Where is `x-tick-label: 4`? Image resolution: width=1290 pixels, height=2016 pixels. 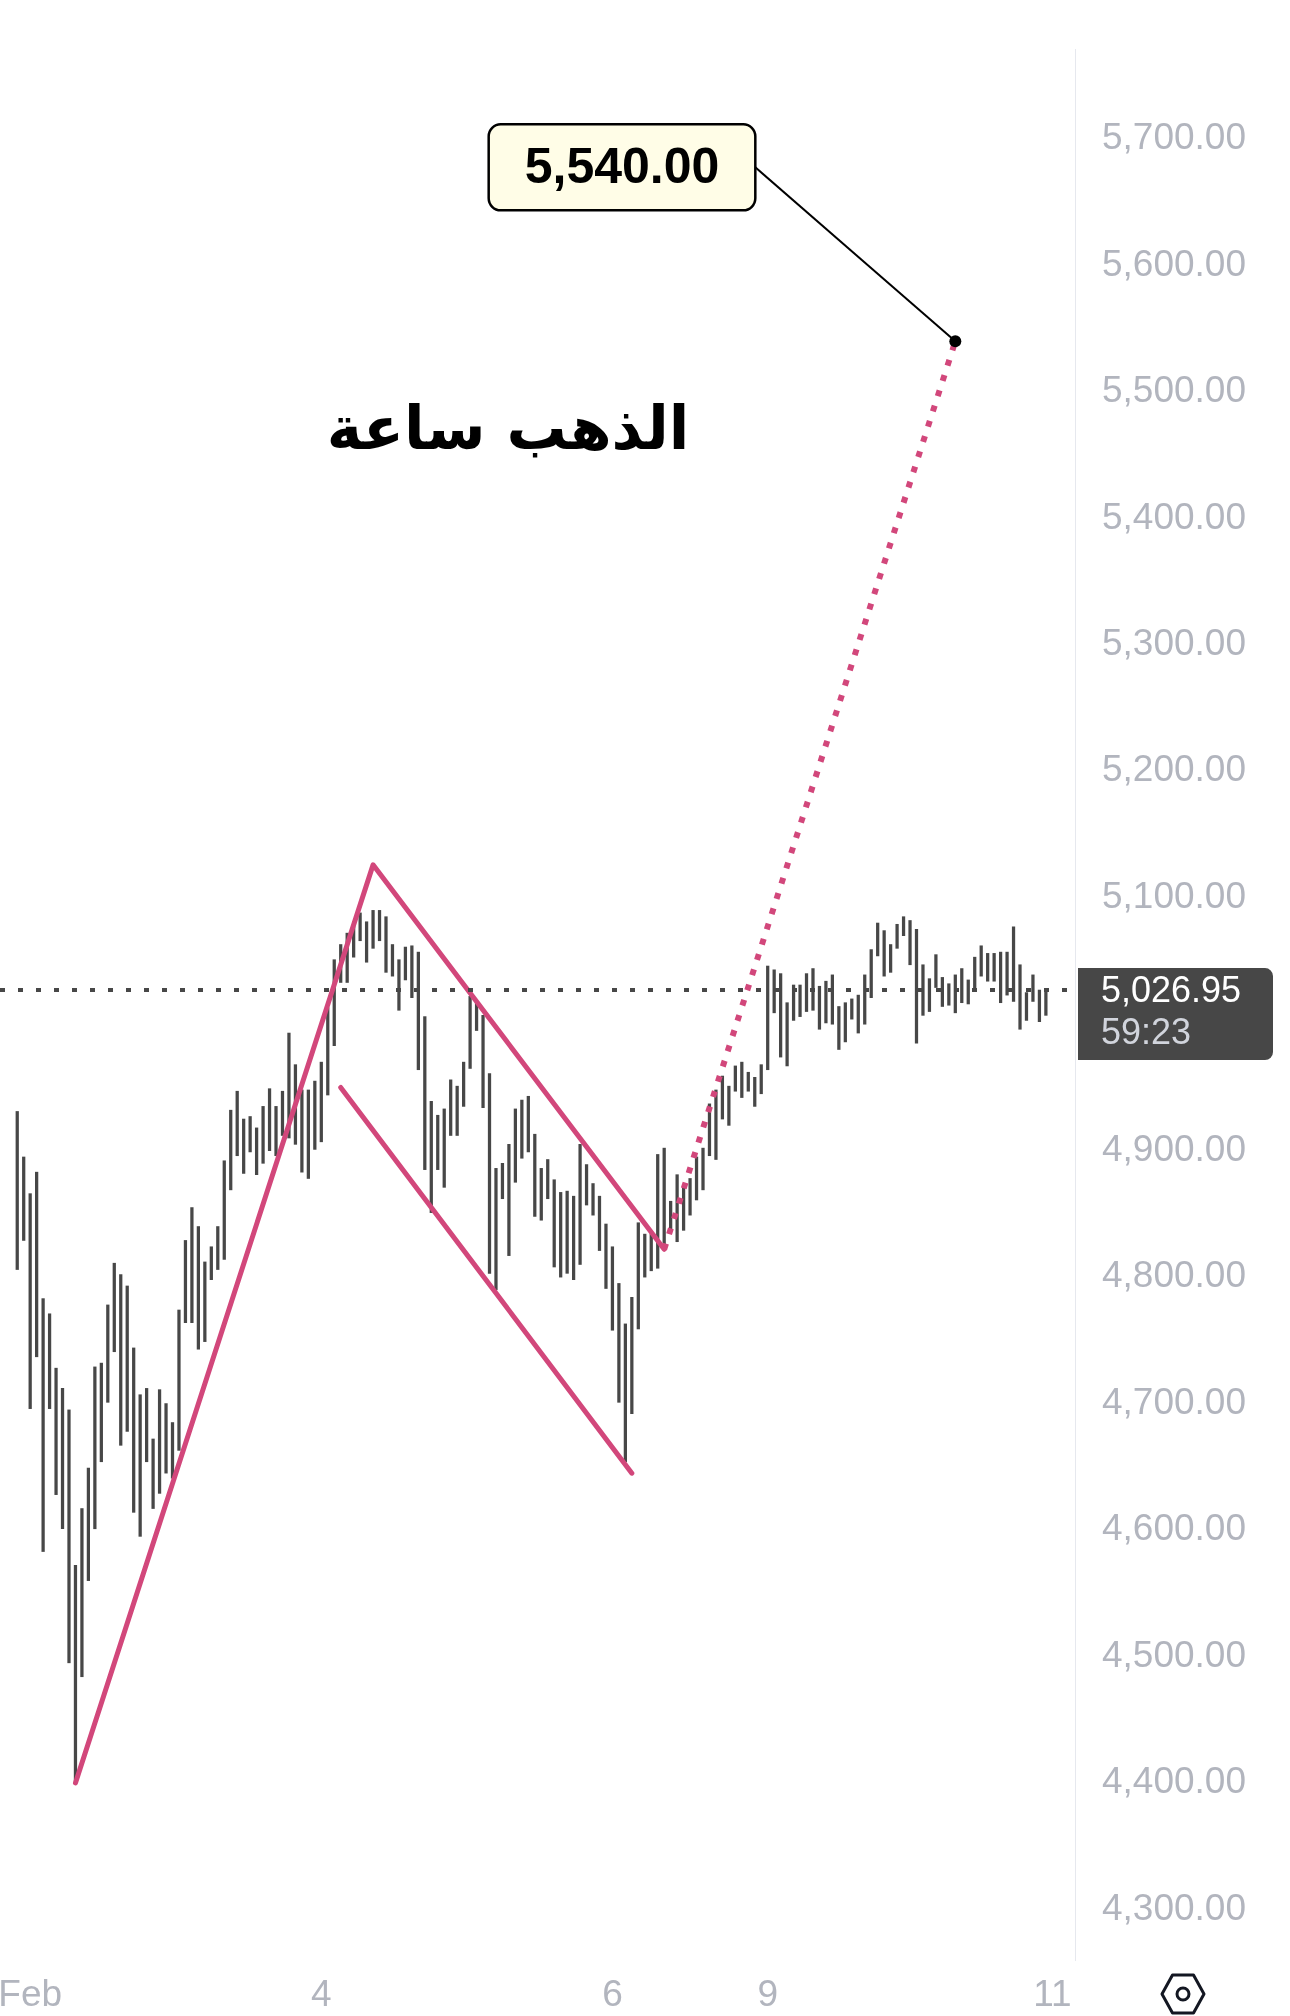 x-tick-label: 4 is located at coordinates (321, 1994).